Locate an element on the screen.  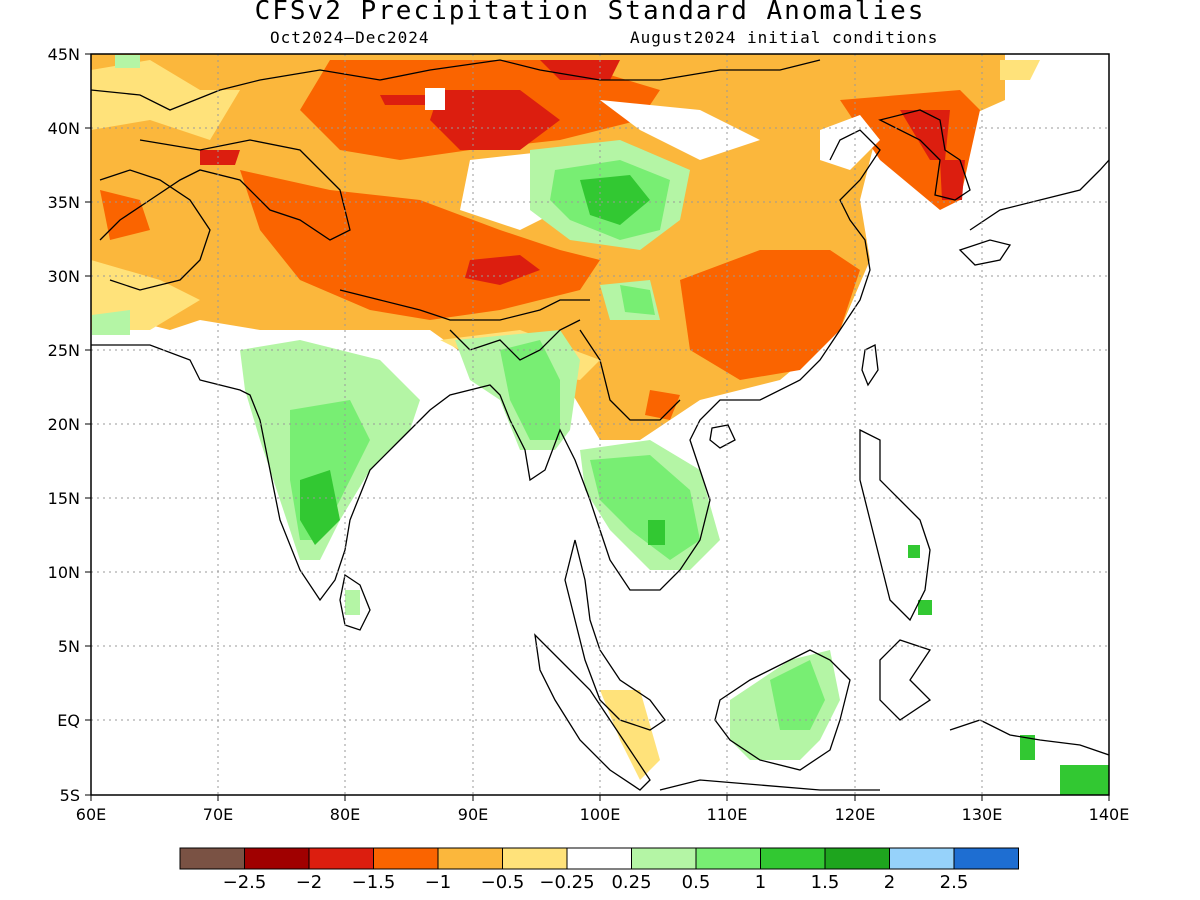
legend-tick-label: −2 is located at coordinates (309, 882).